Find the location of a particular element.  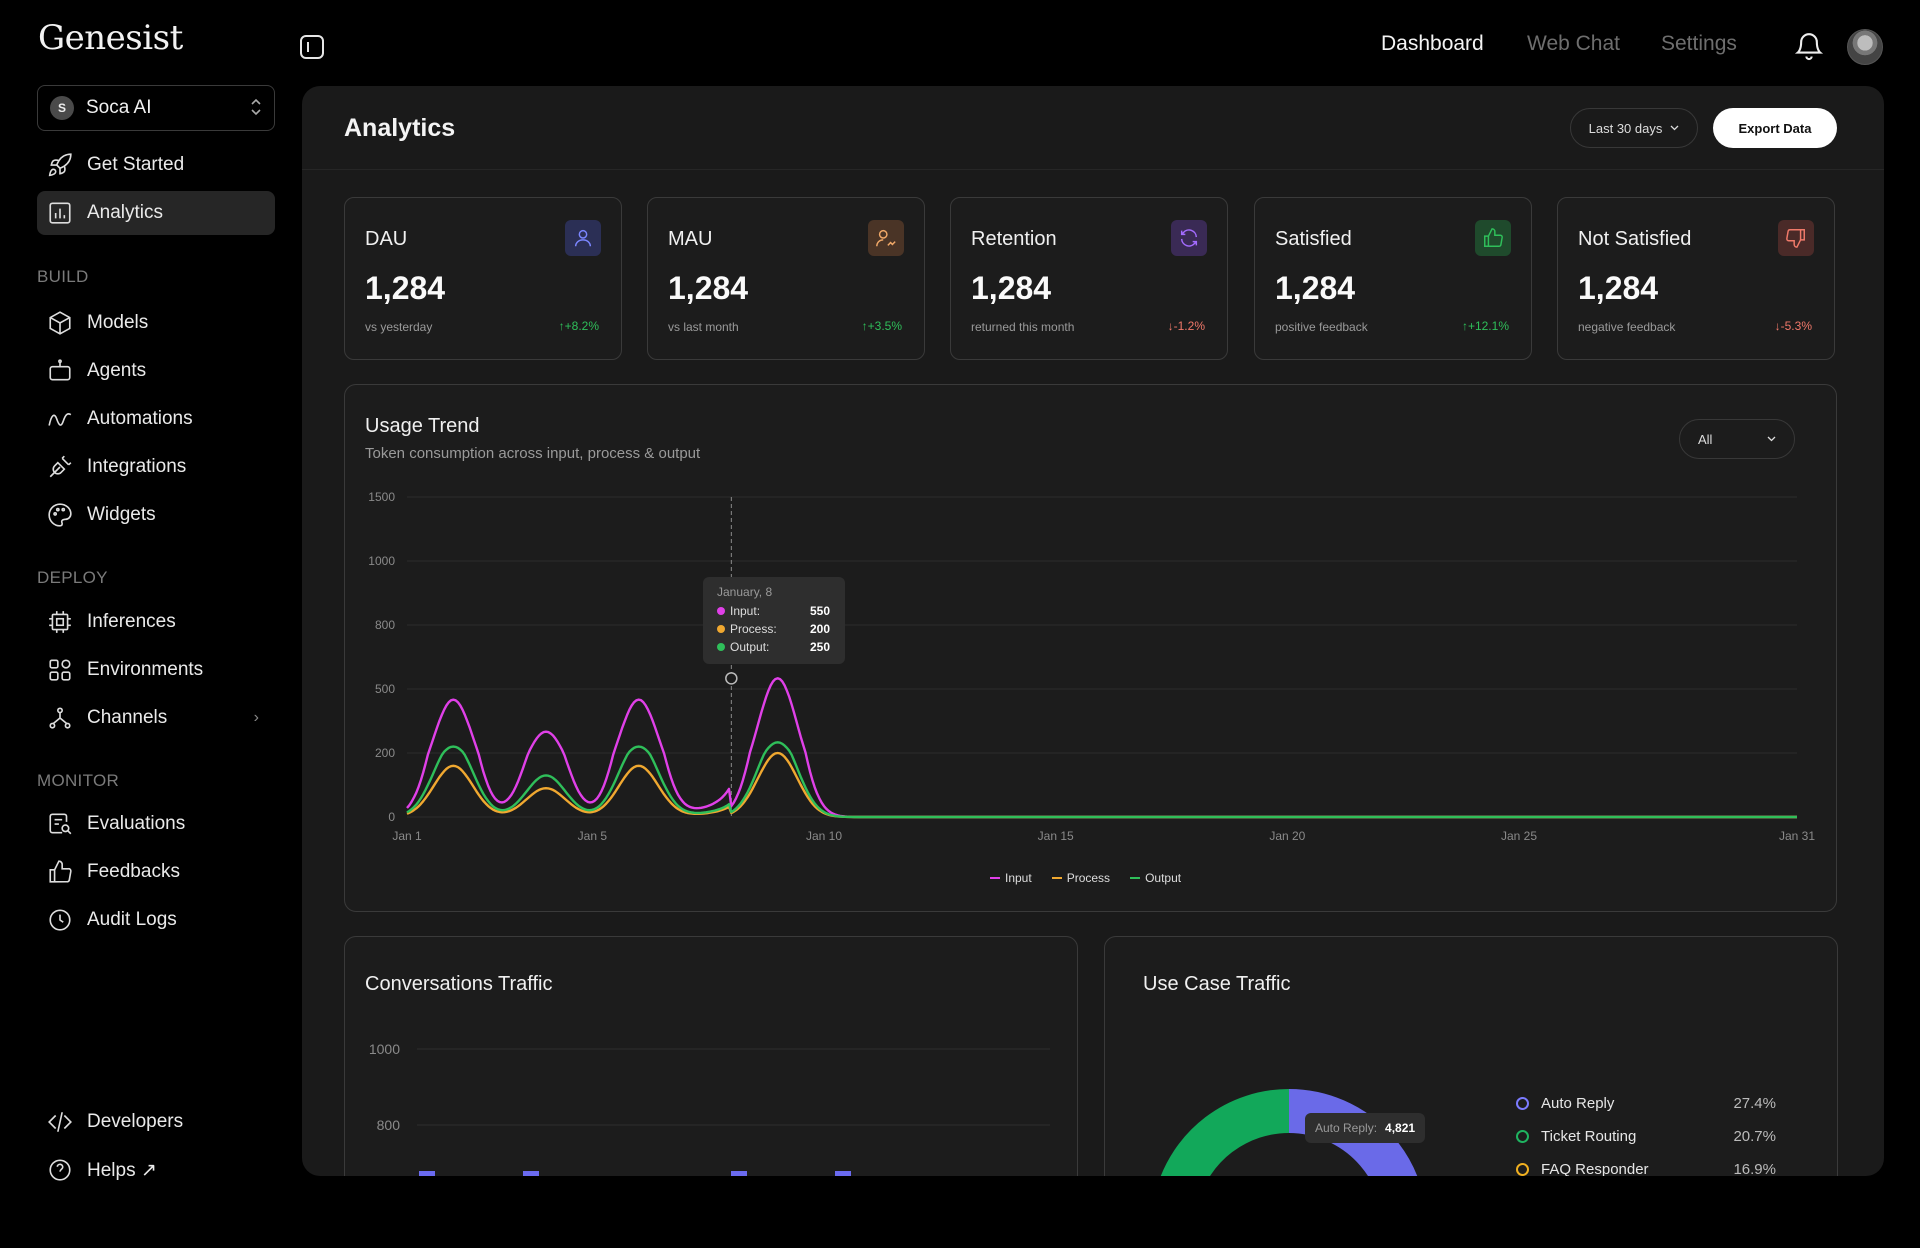

bell-icon is located at coordinates (1809, 46).